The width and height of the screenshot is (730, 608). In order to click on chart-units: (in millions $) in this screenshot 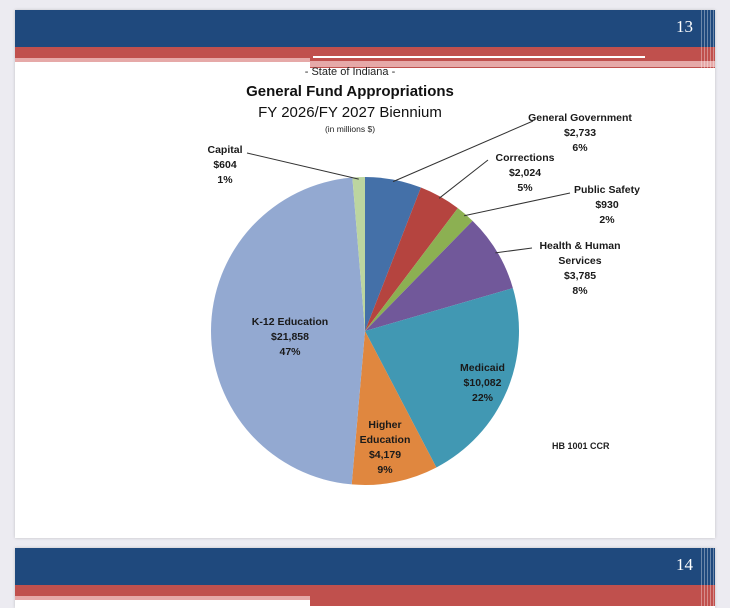, I will do `click(350, 129)`.